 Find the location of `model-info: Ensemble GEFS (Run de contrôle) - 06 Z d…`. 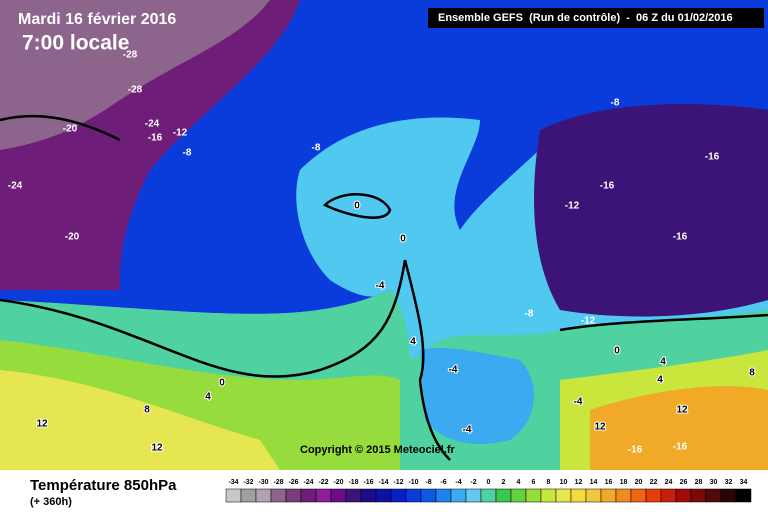

model-info: Ensemble GEFS (Run de contrôle) - 06 Z d… is located at coordinates (585, 18).